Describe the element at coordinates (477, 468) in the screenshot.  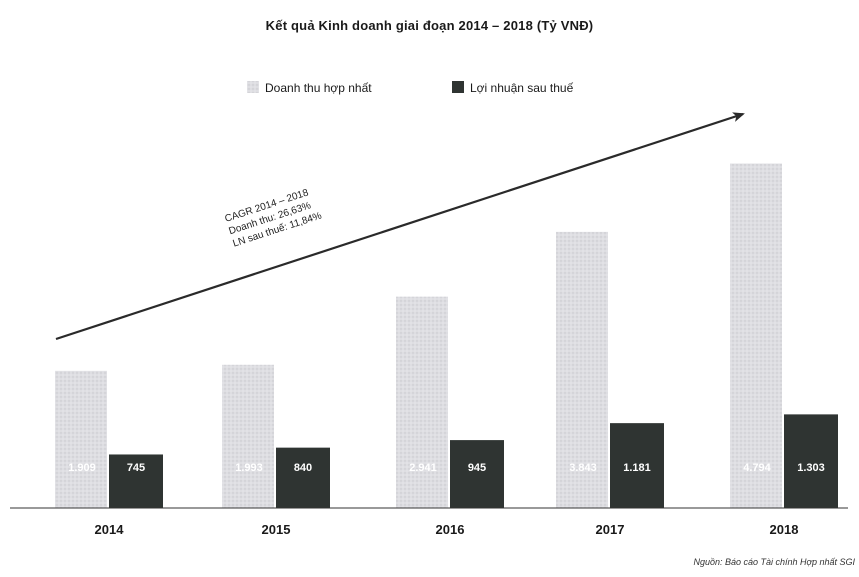
I see `value-label-profit-2016: 945` at that location.